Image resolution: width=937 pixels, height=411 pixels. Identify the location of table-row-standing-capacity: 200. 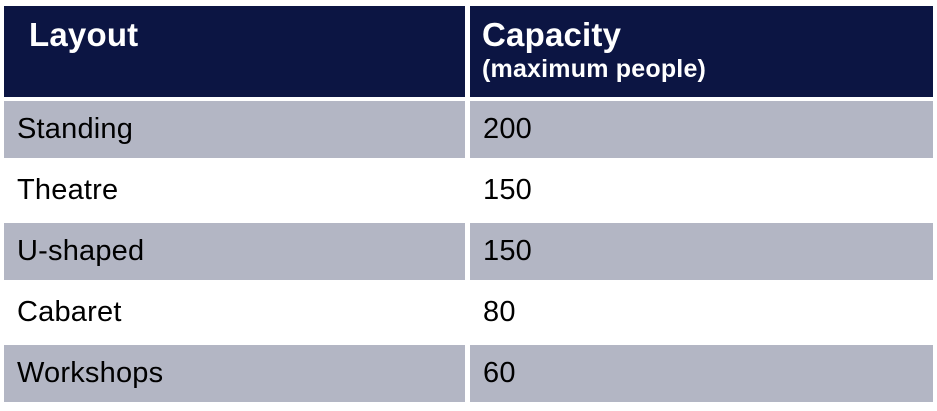
(701, 129).